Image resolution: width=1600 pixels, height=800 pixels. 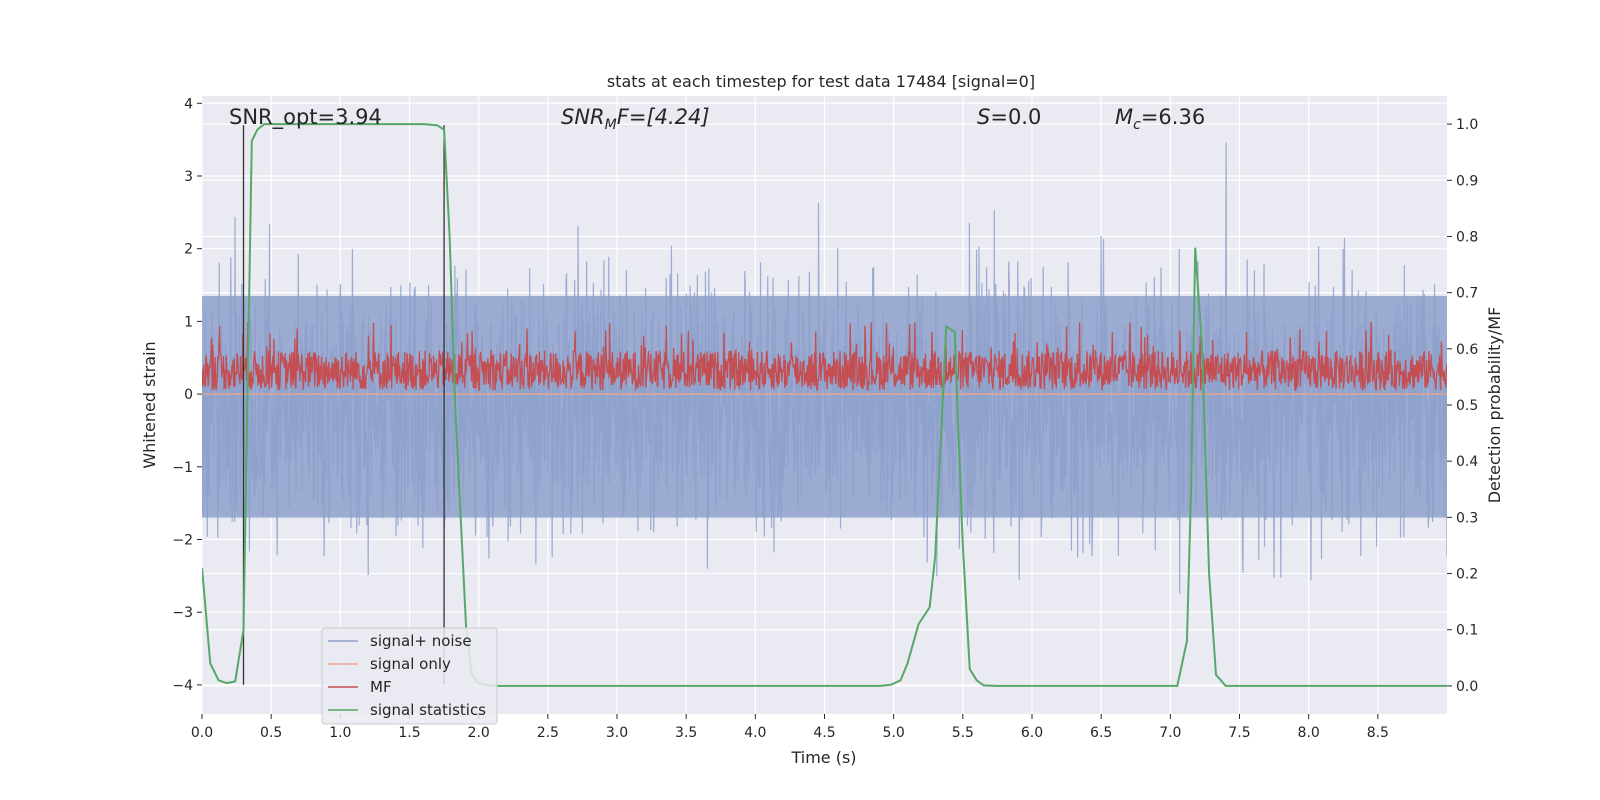 What do you see at coordinates (271, 733) in the screenshot?
I see `x-tick-label: 0.5` at bounding box center [271, 733].